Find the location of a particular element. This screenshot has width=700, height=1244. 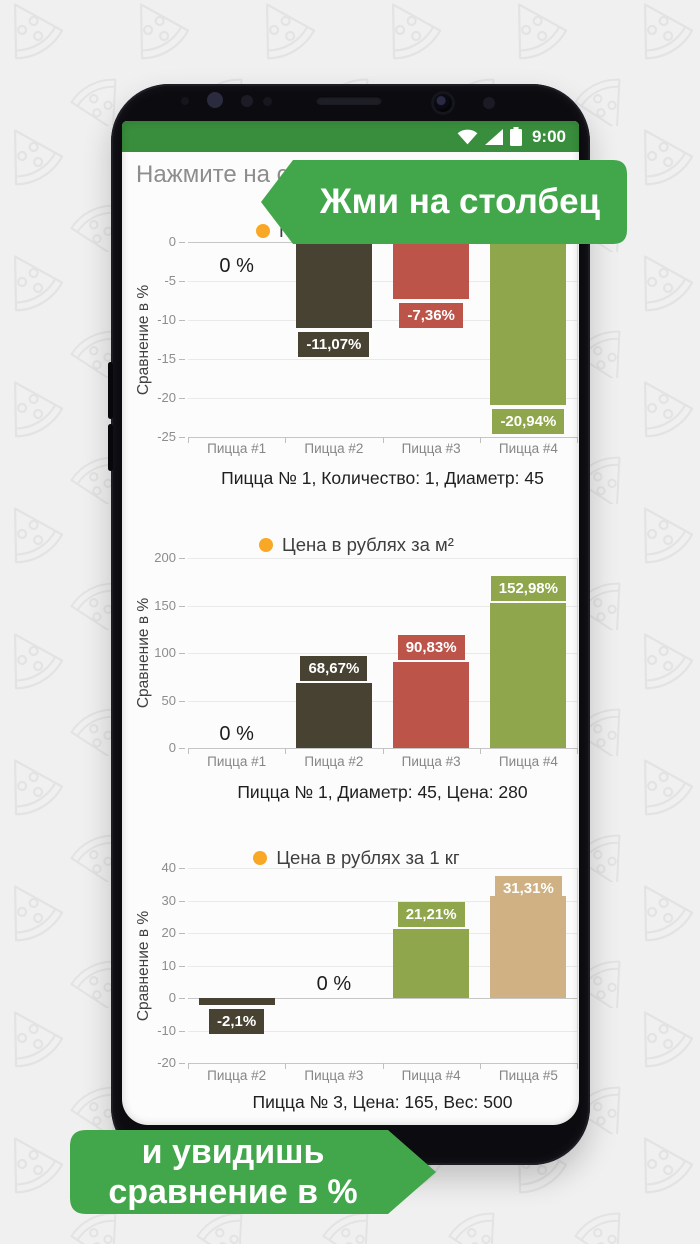

bar-value-label: -2,1% is located at coordinates (237, 1021).